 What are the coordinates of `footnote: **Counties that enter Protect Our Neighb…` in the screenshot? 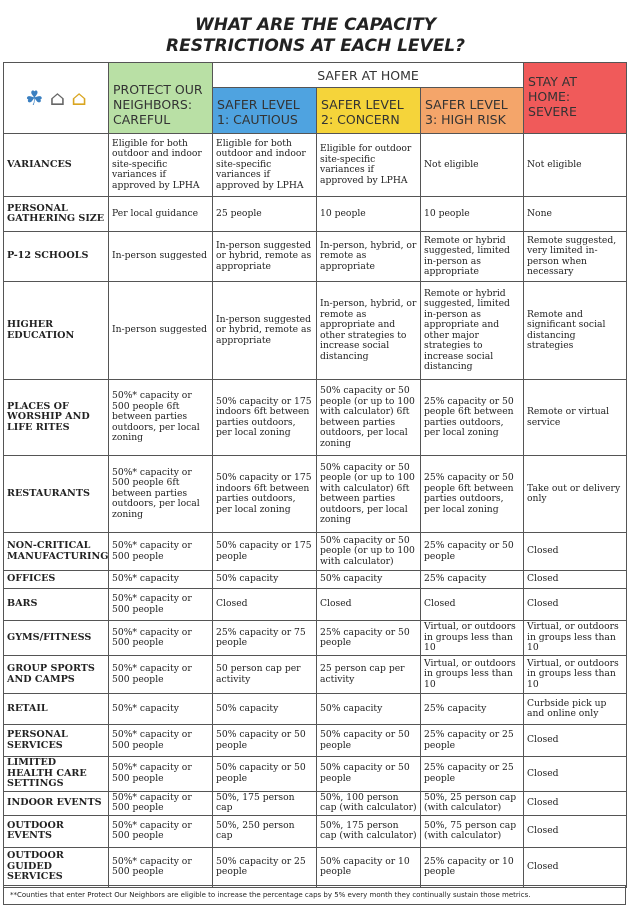 It's located at (314, 895).